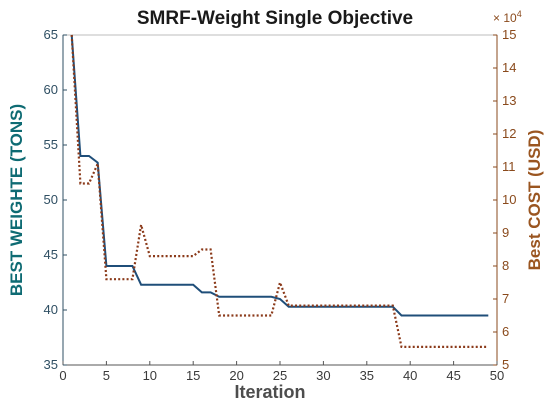  I want to click on left-axis-ticks: 35 40 45 50 55 60 65, so click(55, 199).